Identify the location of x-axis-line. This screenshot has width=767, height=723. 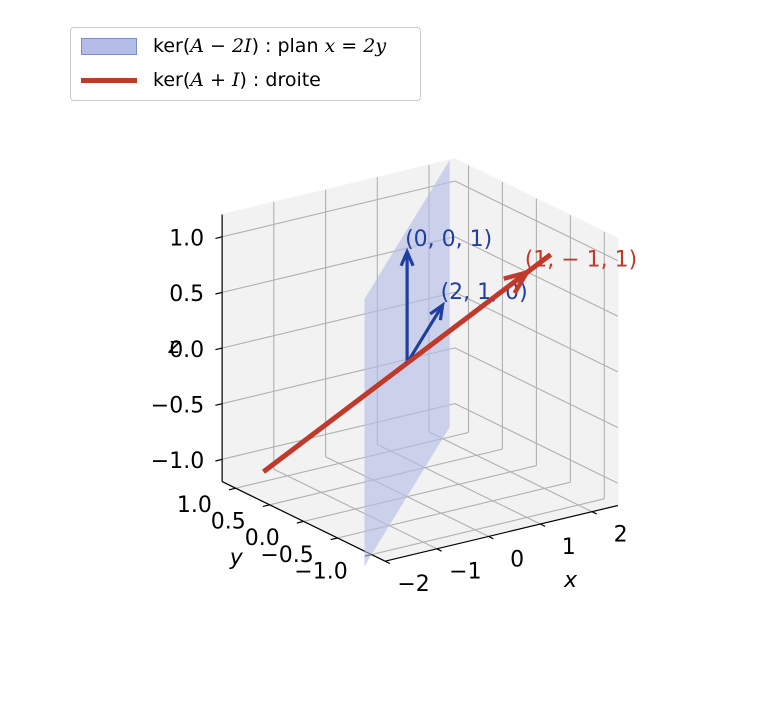
(501, 533).